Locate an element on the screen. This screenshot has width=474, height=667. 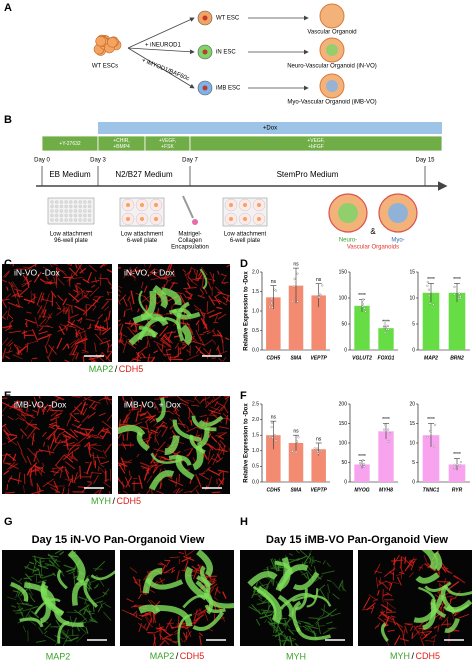
significance: ns is located at coordinates (319, 280).